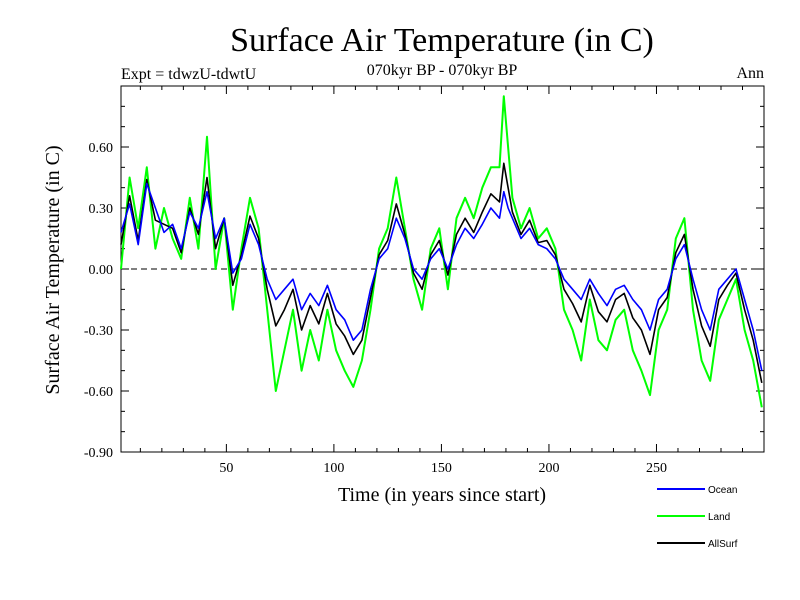 The width and height of the screenshot is (800, 600). What do you see at coordinates (442, 70) in the screenshot?
I see `chart-subtitle: 070kyr BP - 070kyr BP` at bounding box center [442, 70].